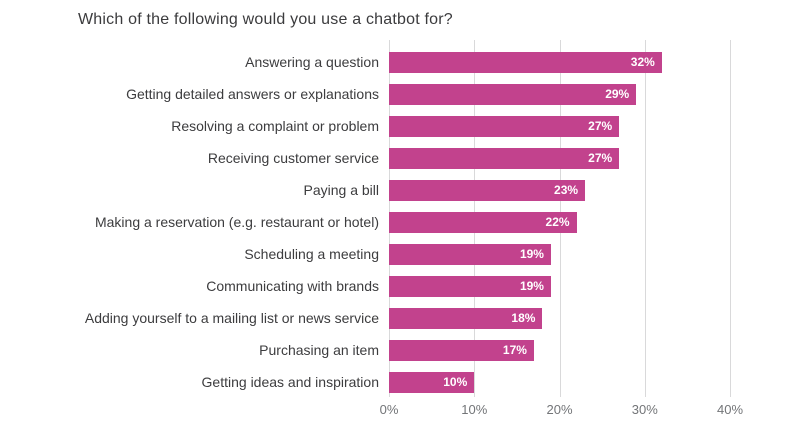  I want to click on category-label: Purchasing an item, so click(319, 350).